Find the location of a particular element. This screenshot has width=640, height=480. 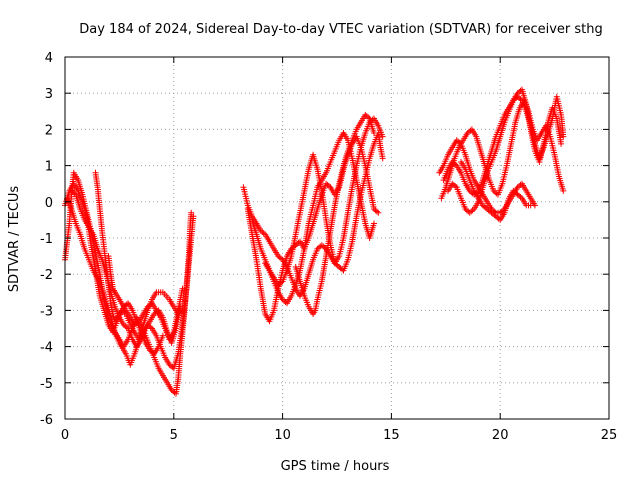

x-axis-label: GPS time / hours is located at coordinates (335, 466).